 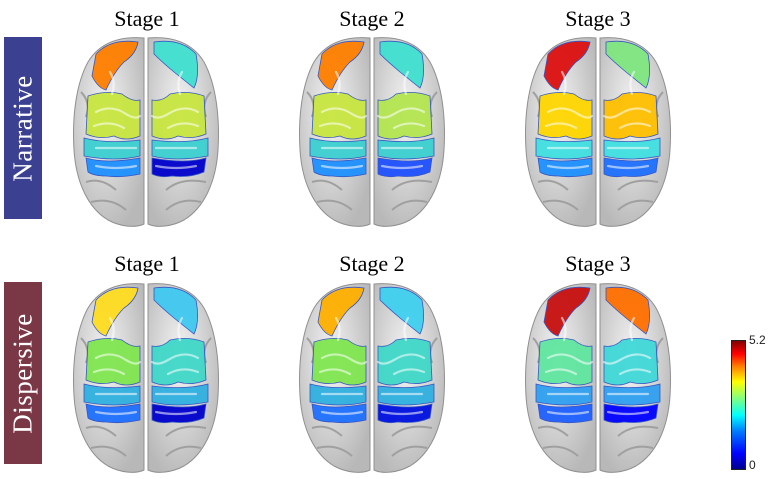 What do you see at coordinates (752, 465) in the screenshot?
I see `colorbar-min-label: 0` at bounding box center [752, 465].